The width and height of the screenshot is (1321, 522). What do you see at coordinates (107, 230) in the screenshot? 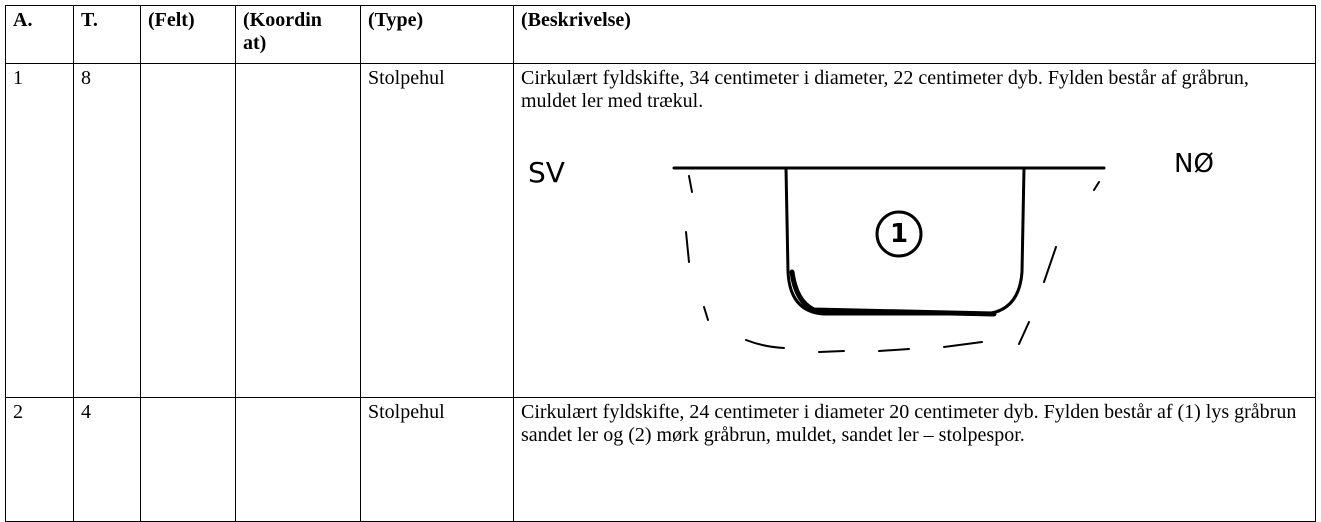
I see `cell: 8` at bounding box center [107, 230].